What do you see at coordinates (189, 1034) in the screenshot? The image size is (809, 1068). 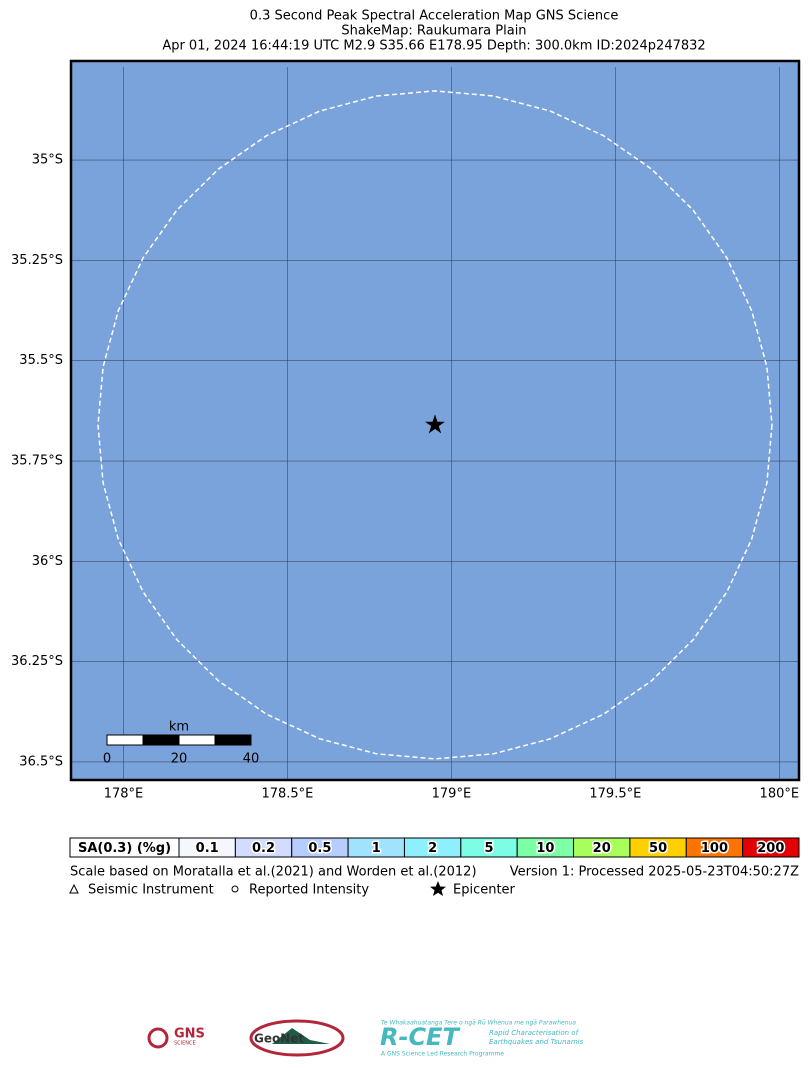 I see `logo-text: GNS` at bounding box center [189, 1034].